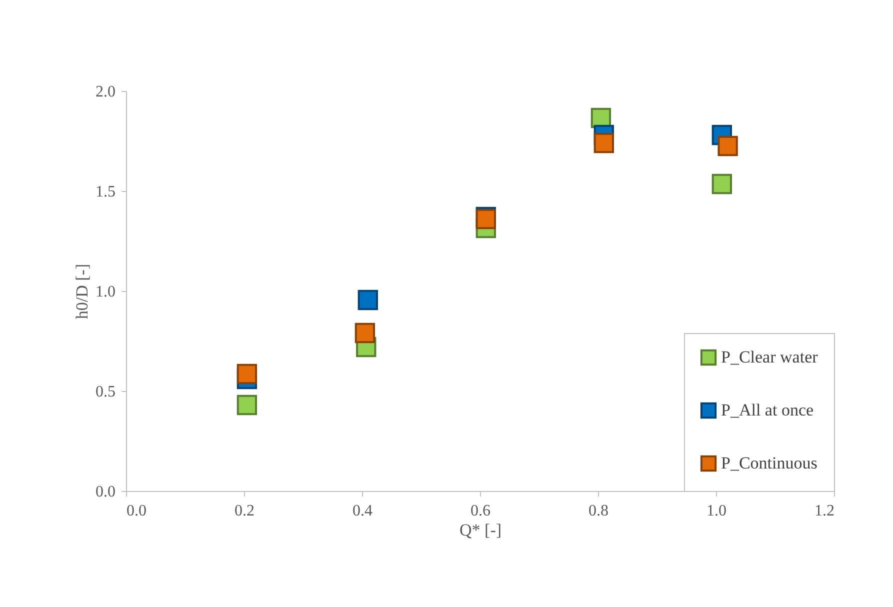 The height and width of the screenshot is (607, 893). Describe the element at coordinates (106, 392) in the screenshot. I see `y-tick-label: 0.5` at that location.